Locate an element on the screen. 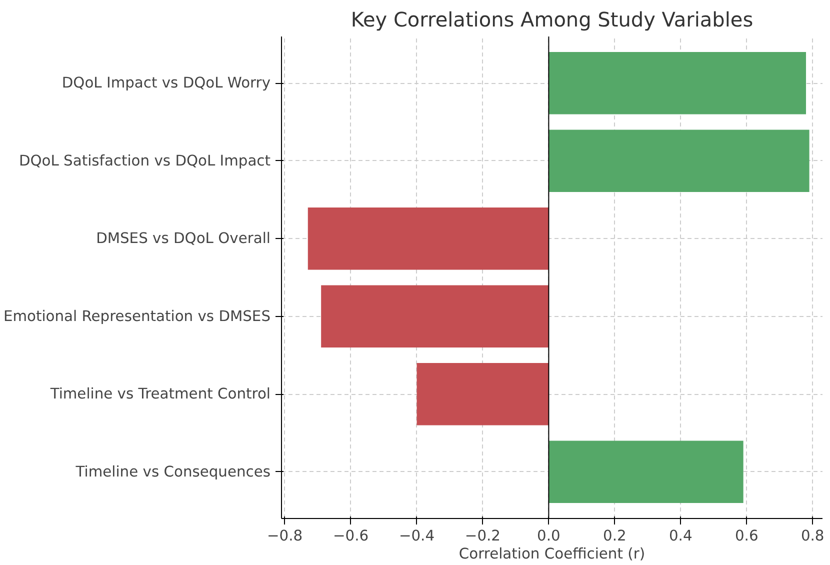 The height and width of the screenshot is (565, 830). x-axis-title: Correlation Coefficient (r) is located at coordinates (552, 554).